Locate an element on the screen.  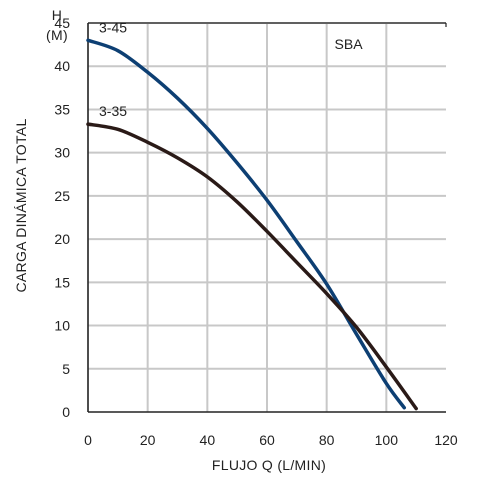
x-tick-label: 60 is located at coordinates (267, 440).